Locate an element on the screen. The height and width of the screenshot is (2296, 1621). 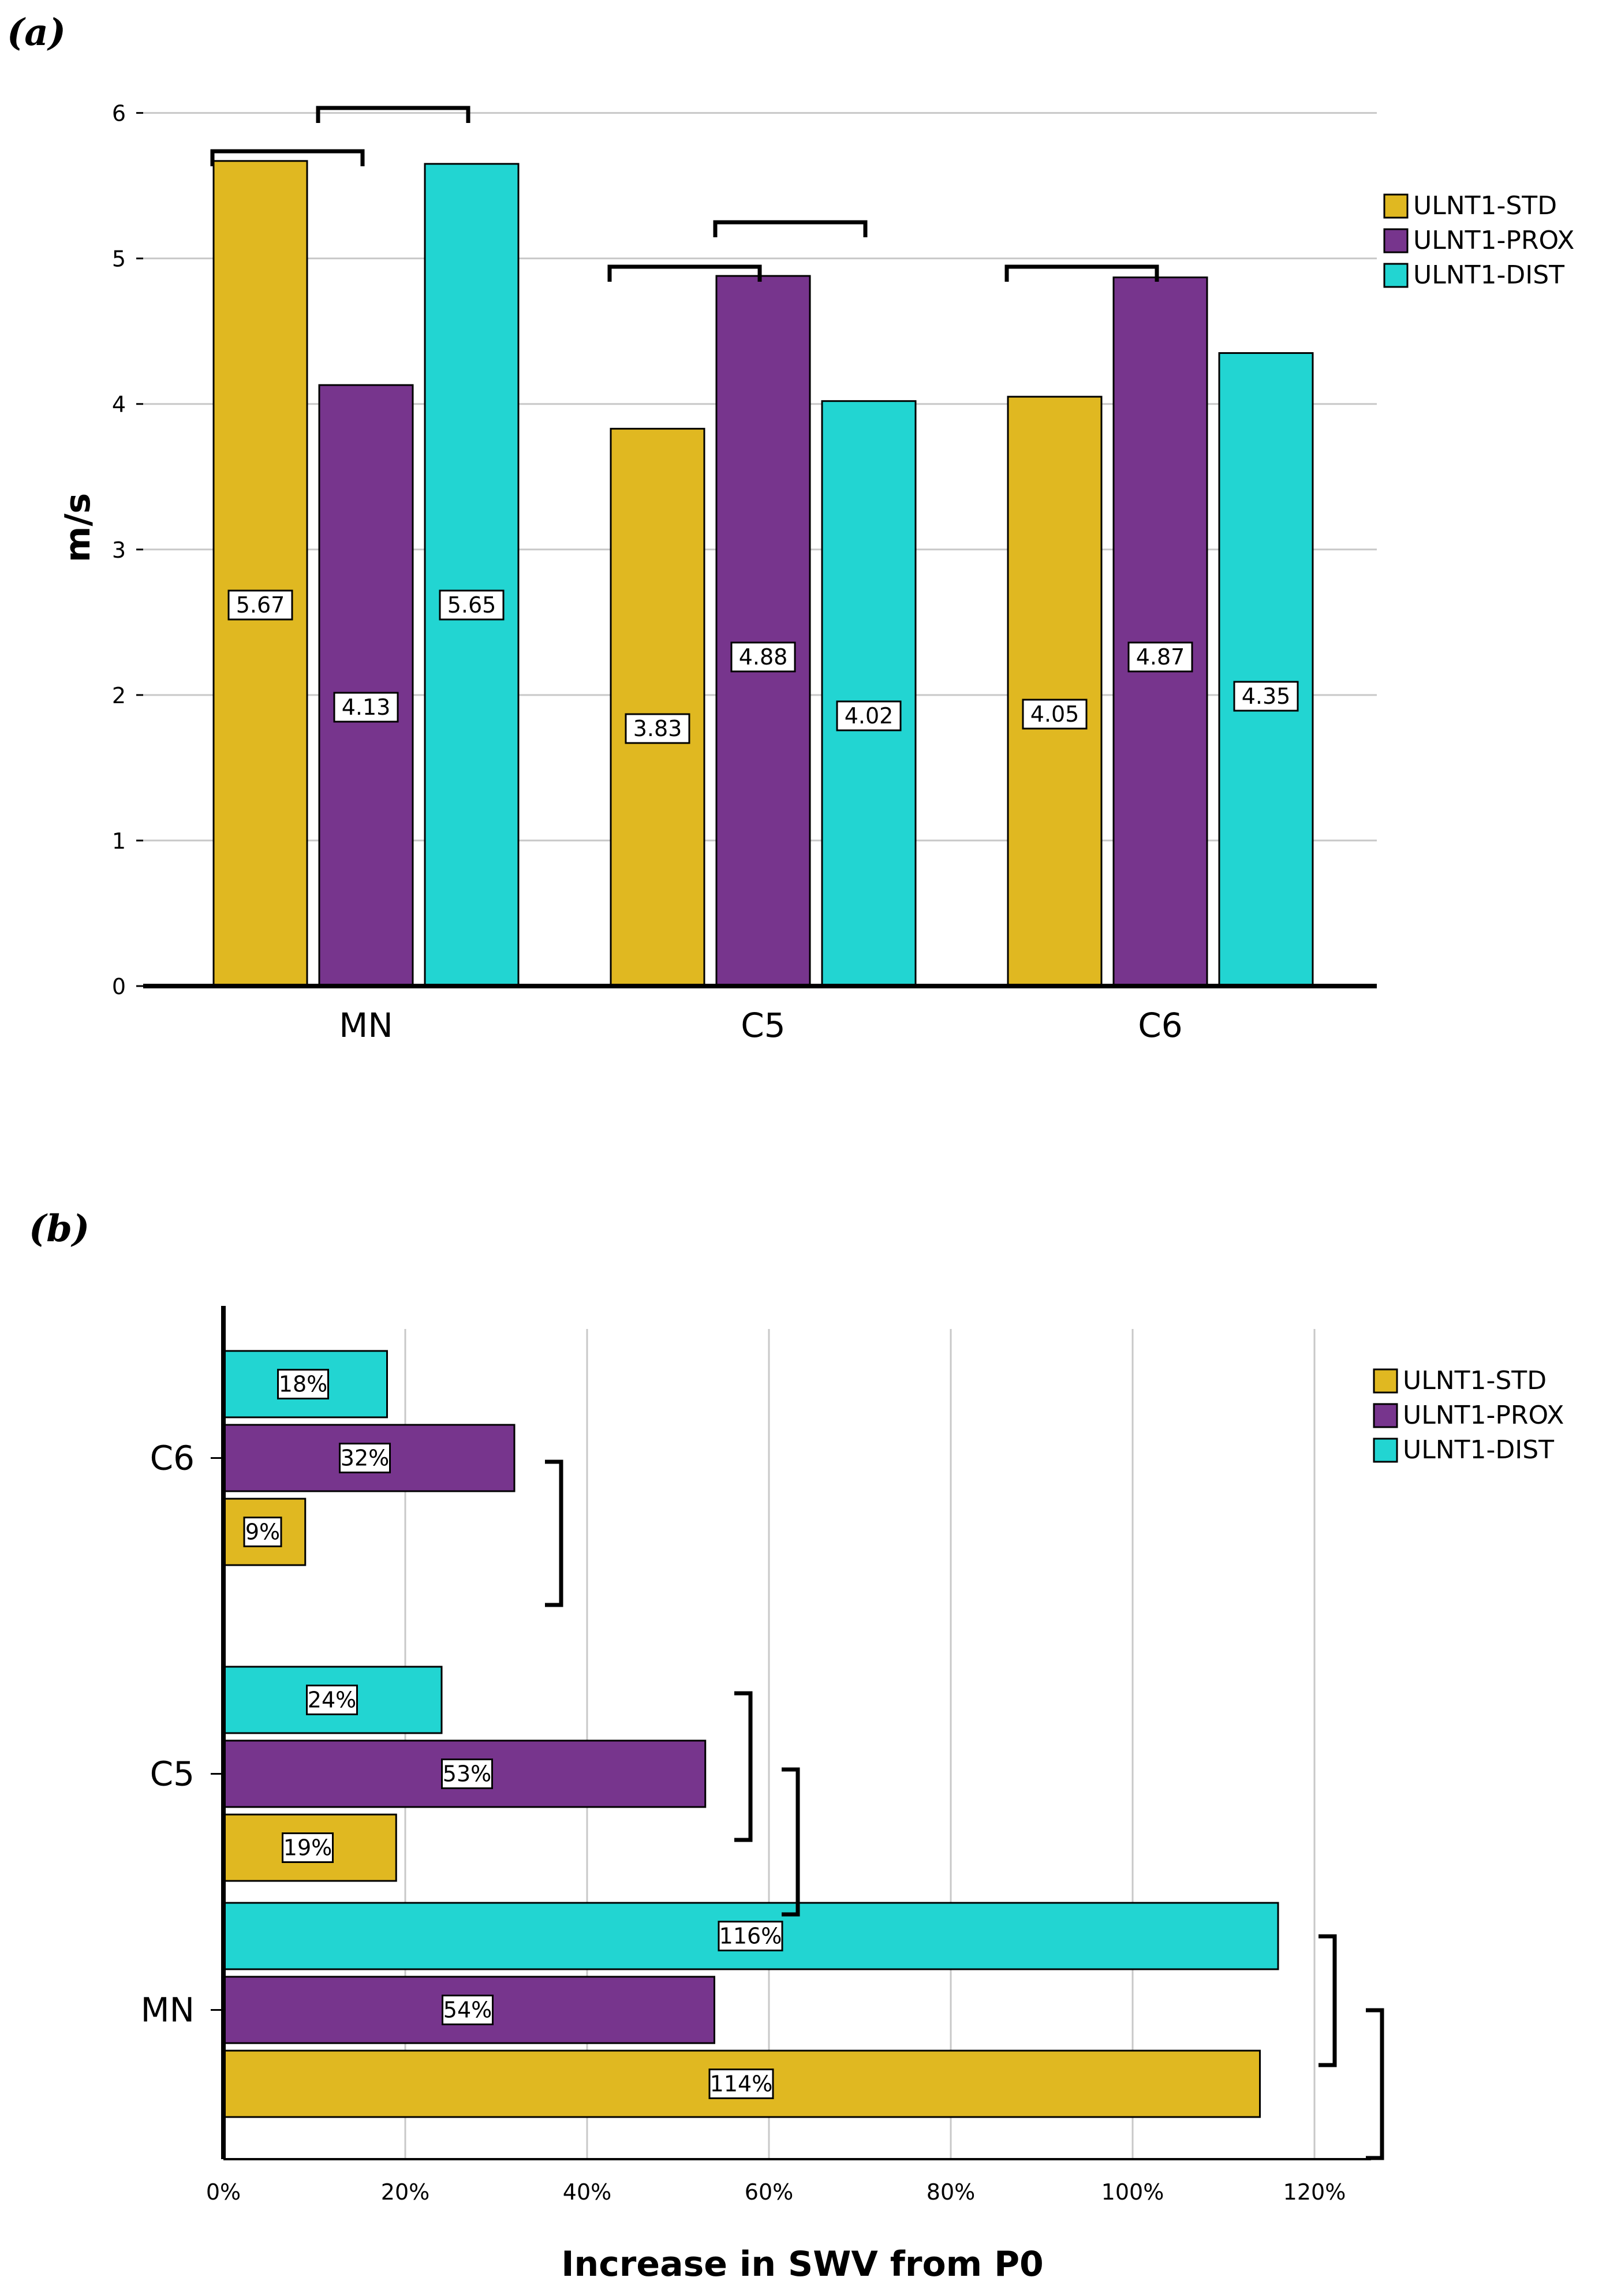
panel-b-label: (b) is located at coordinates (59, 1228).